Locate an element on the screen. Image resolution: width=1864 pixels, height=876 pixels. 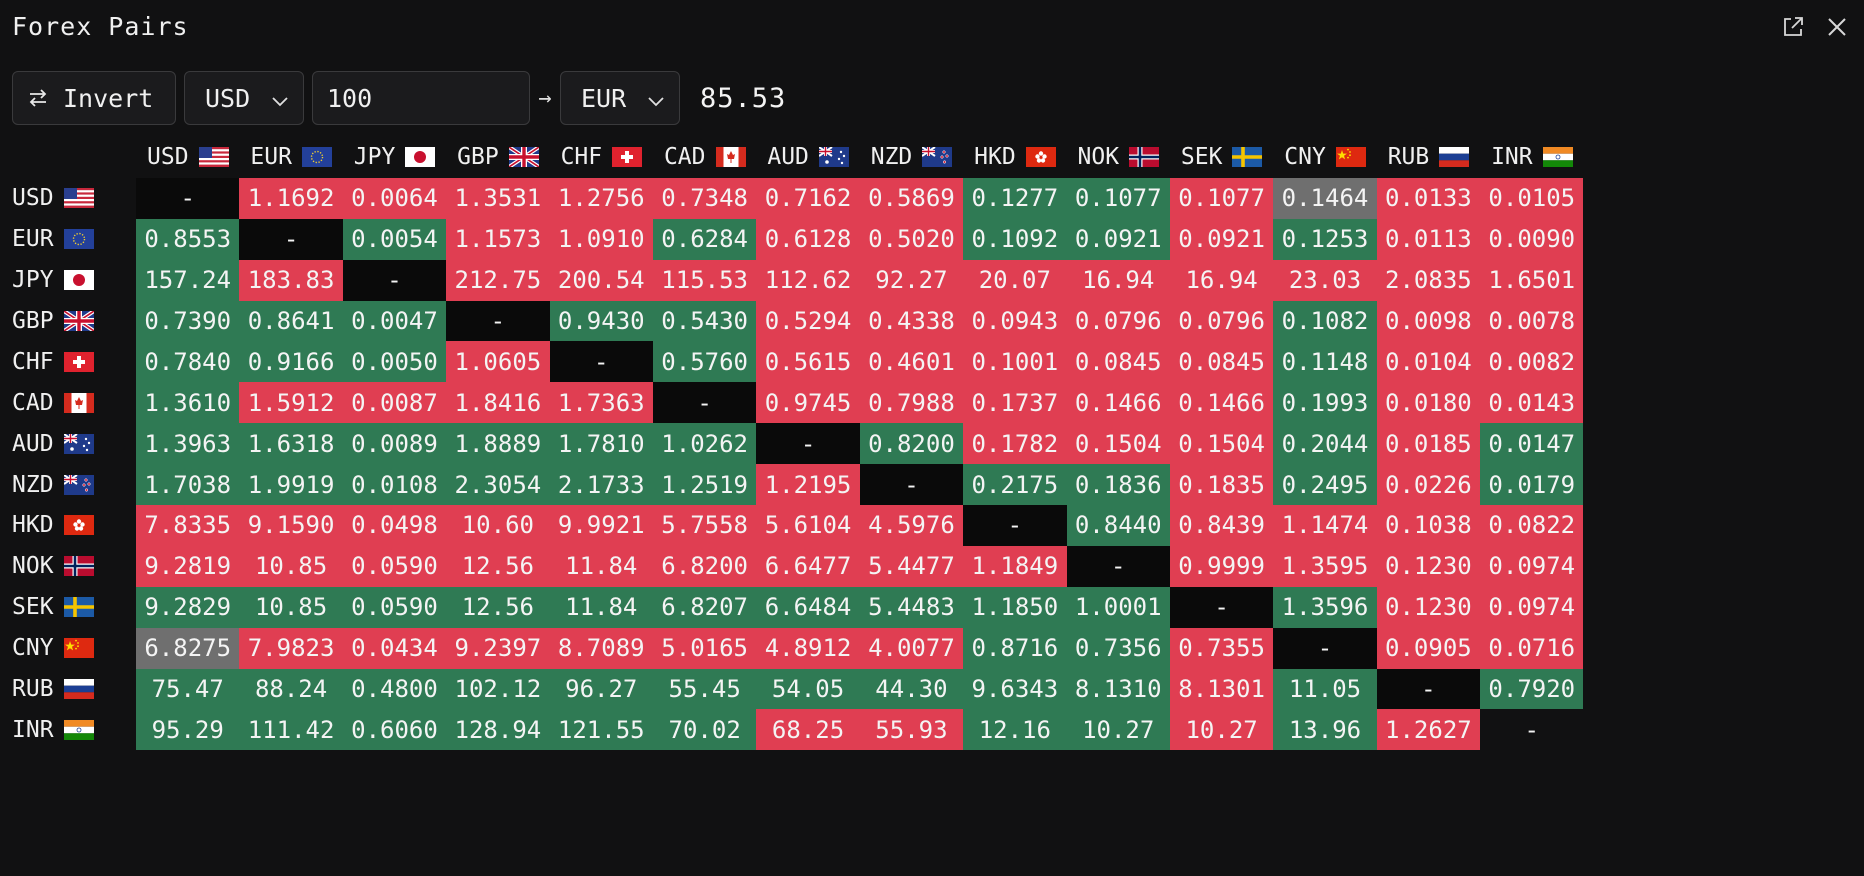
rate-cell-jpy-chf: 200.54 is located at coordinates (601, 280).